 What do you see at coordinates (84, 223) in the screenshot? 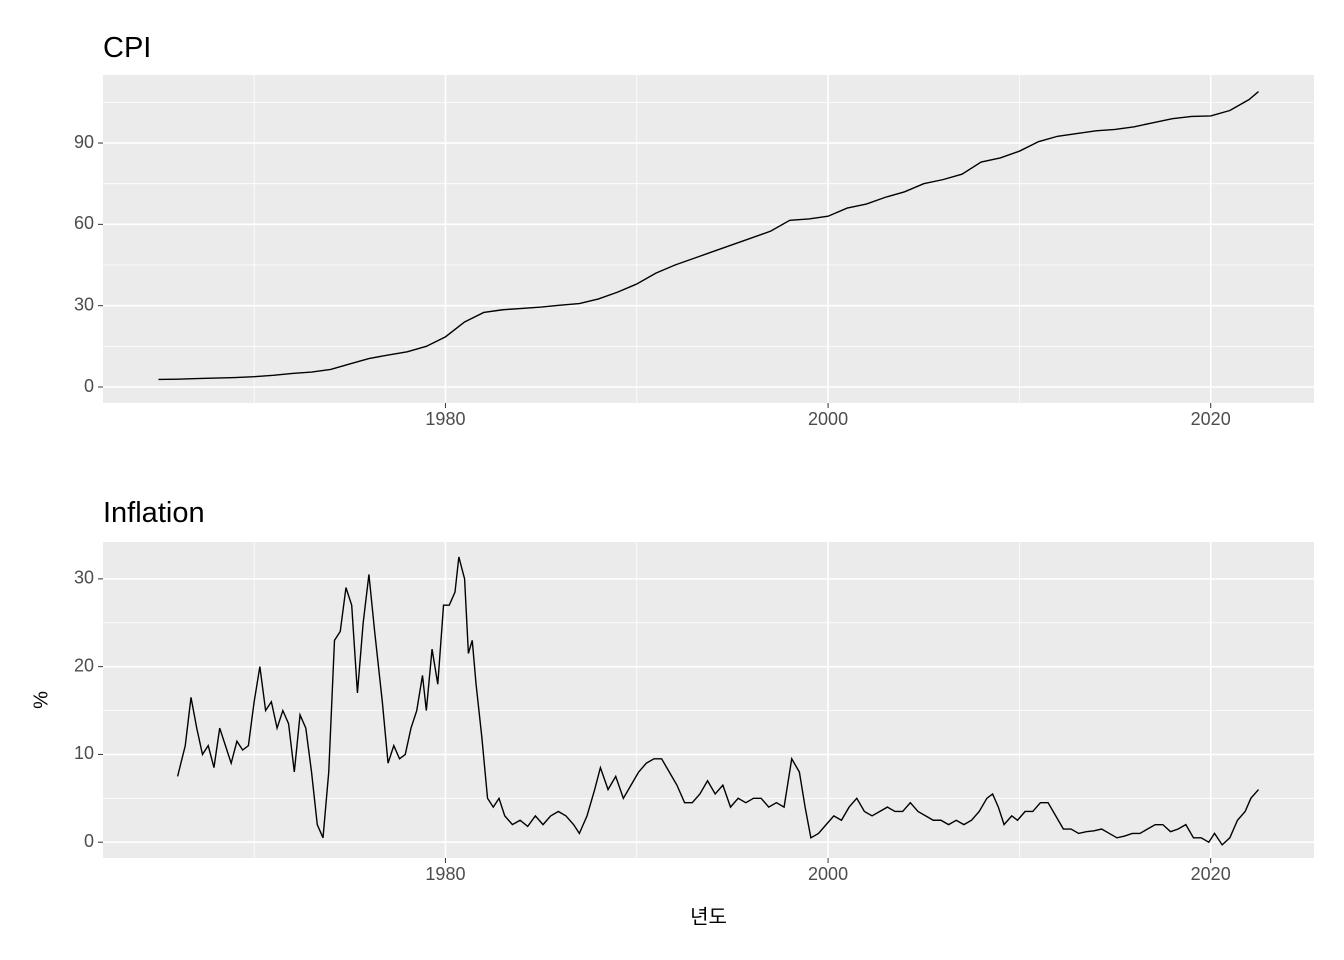
I see `y-tick-label: 60` at bounding box center [84, 223].